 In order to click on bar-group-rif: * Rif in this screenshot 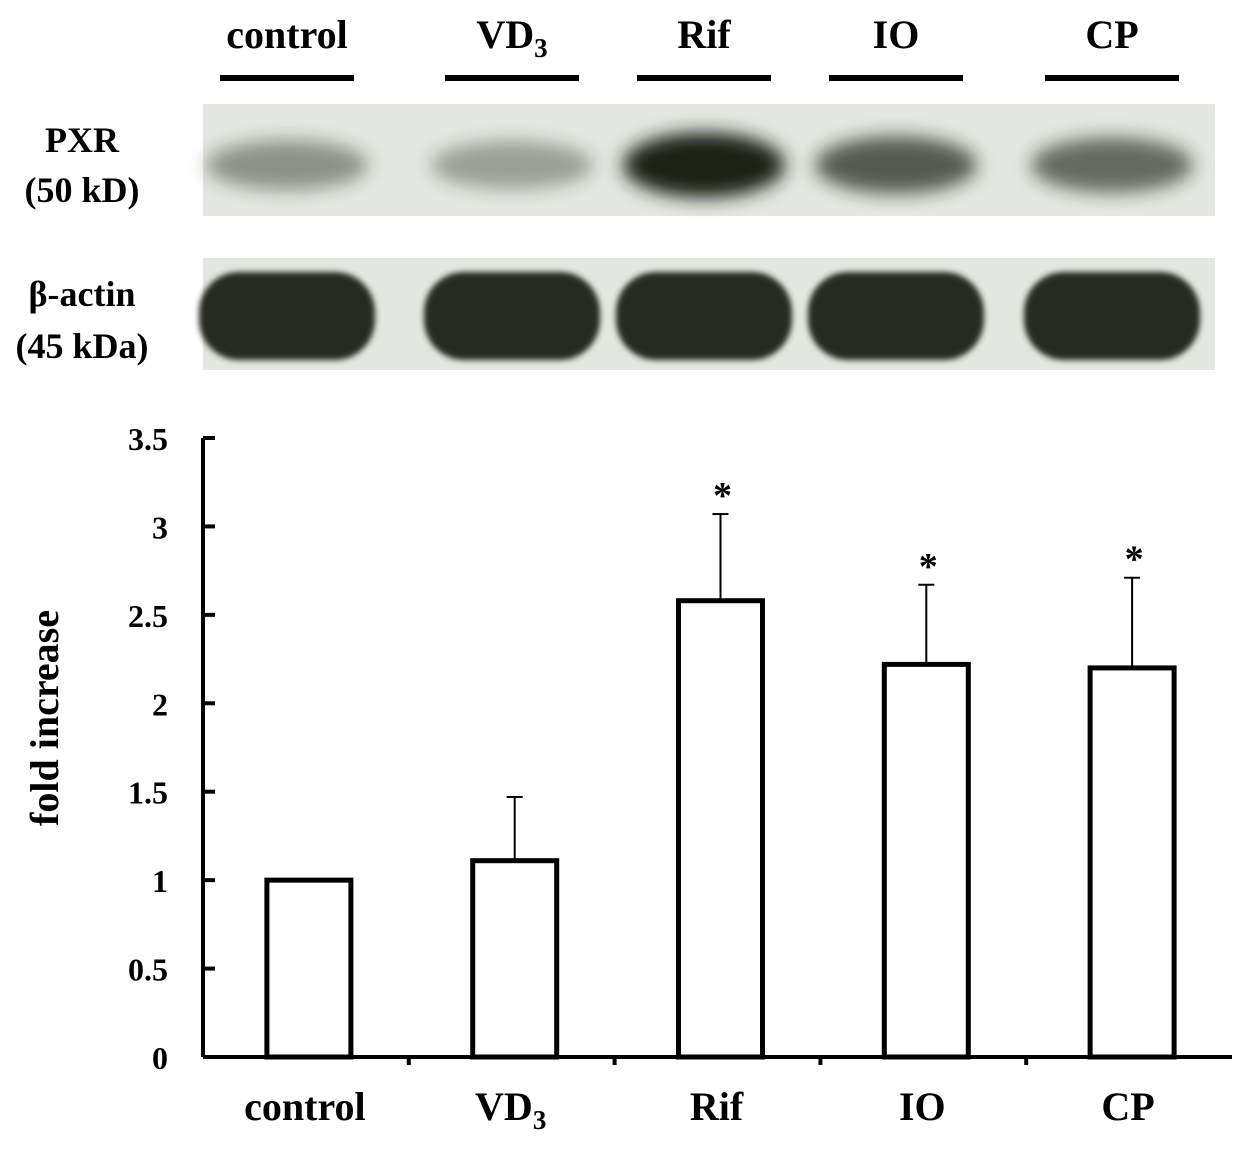, I will do `click(720, 802)`.